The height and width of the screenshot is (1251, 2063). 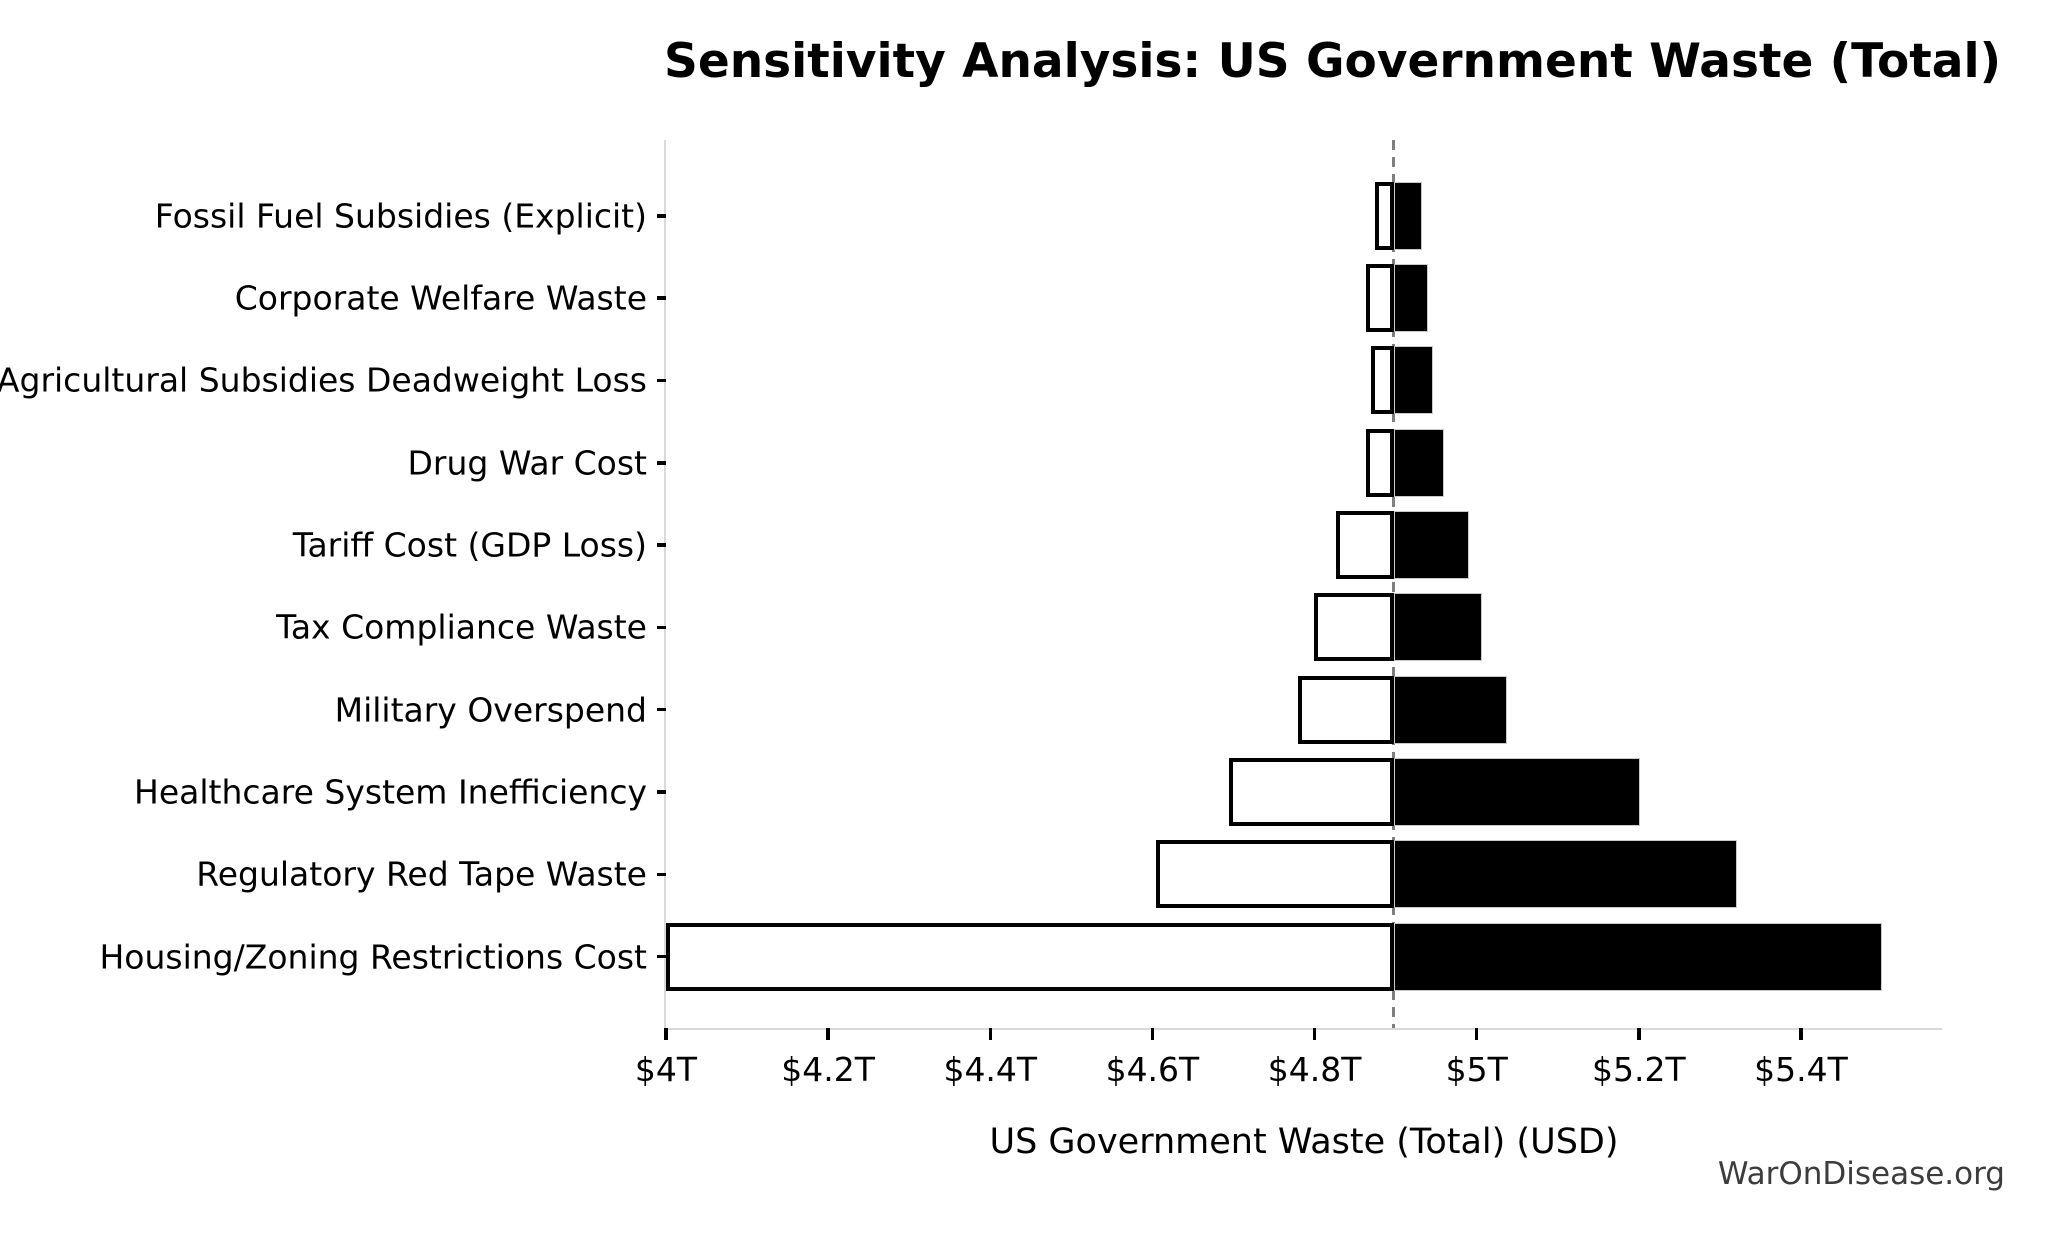 I want to click on x-tick-label: $4.6T, so click(x=1152, y=1069).